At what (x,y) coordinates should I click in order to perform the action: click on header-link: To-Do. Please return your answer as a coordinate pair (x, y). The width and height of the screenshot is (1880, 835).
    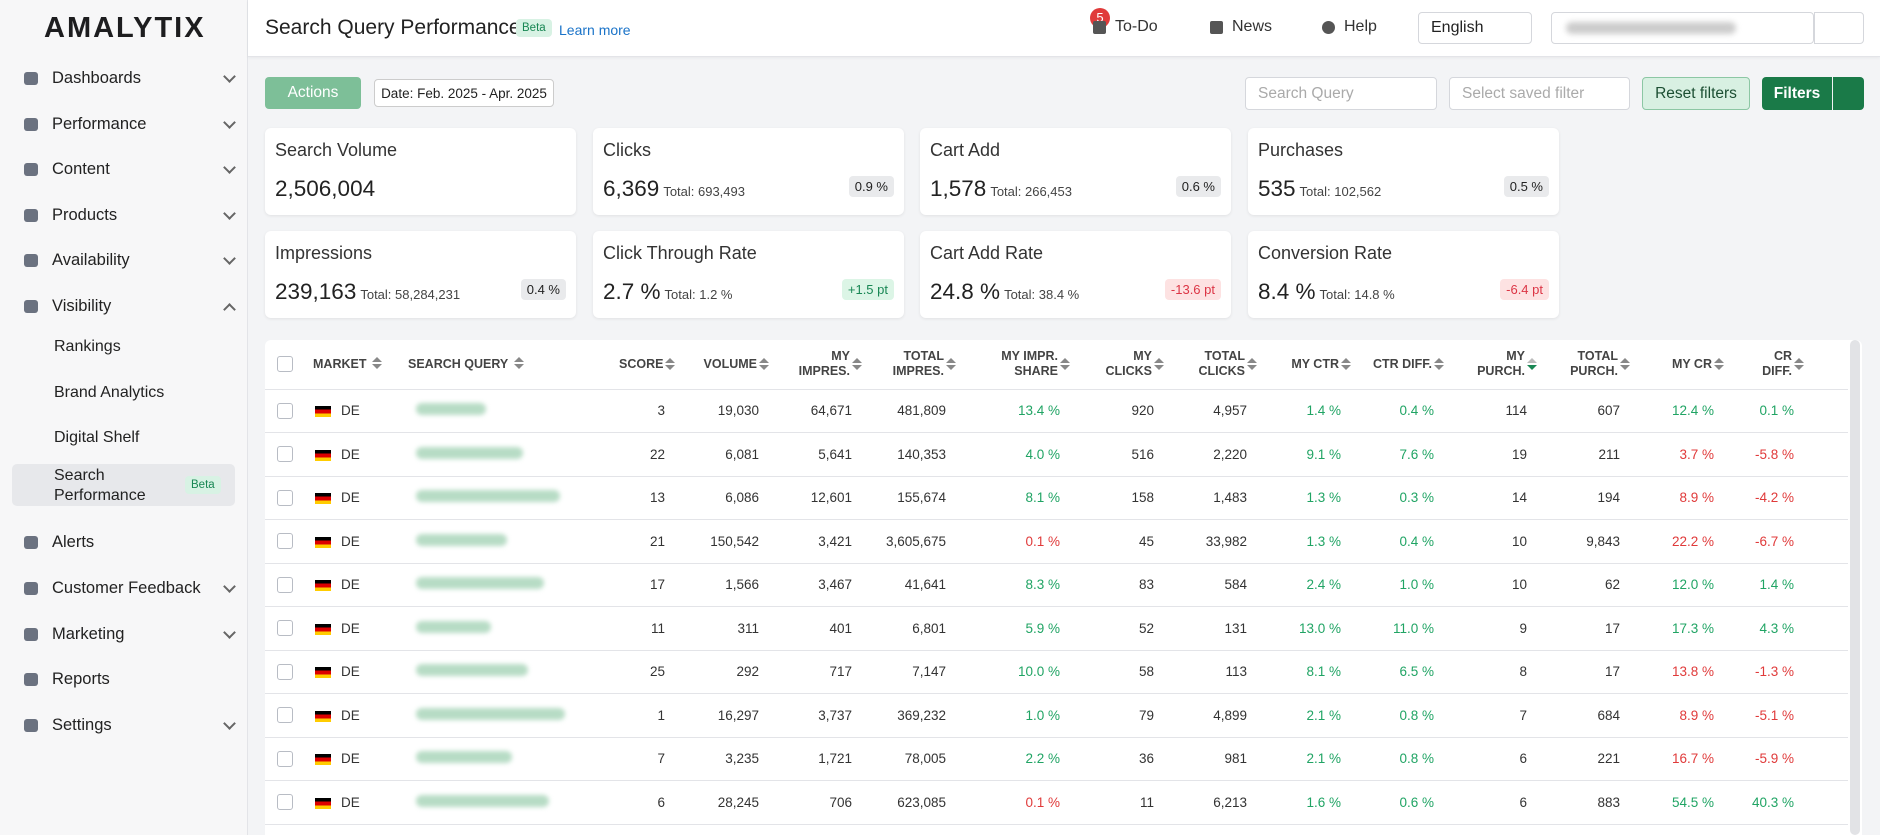
    Looking at the image, I should click on (1136, 26).